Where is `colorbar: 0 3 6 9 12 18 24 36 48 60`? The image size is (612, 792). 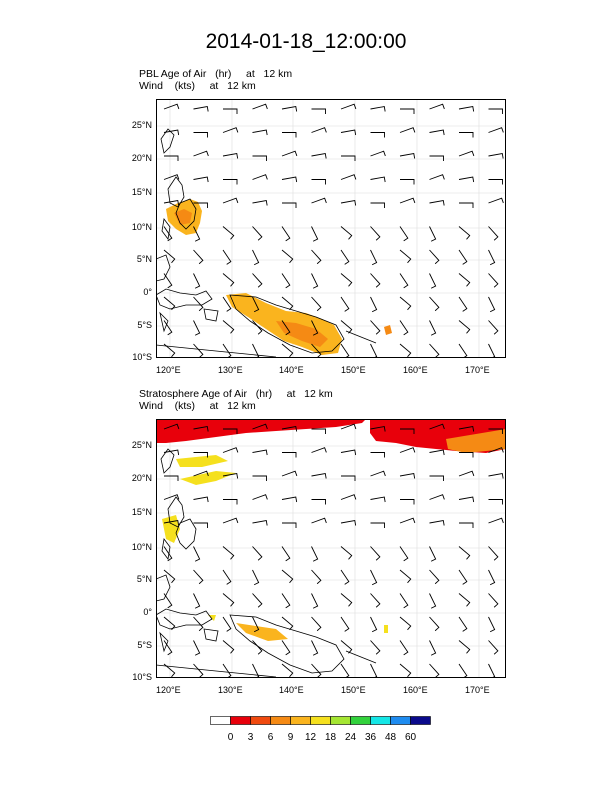
colorbar: 0 3 6 9 12 18 24 36 48 60 is located at coordinates (325, 734).